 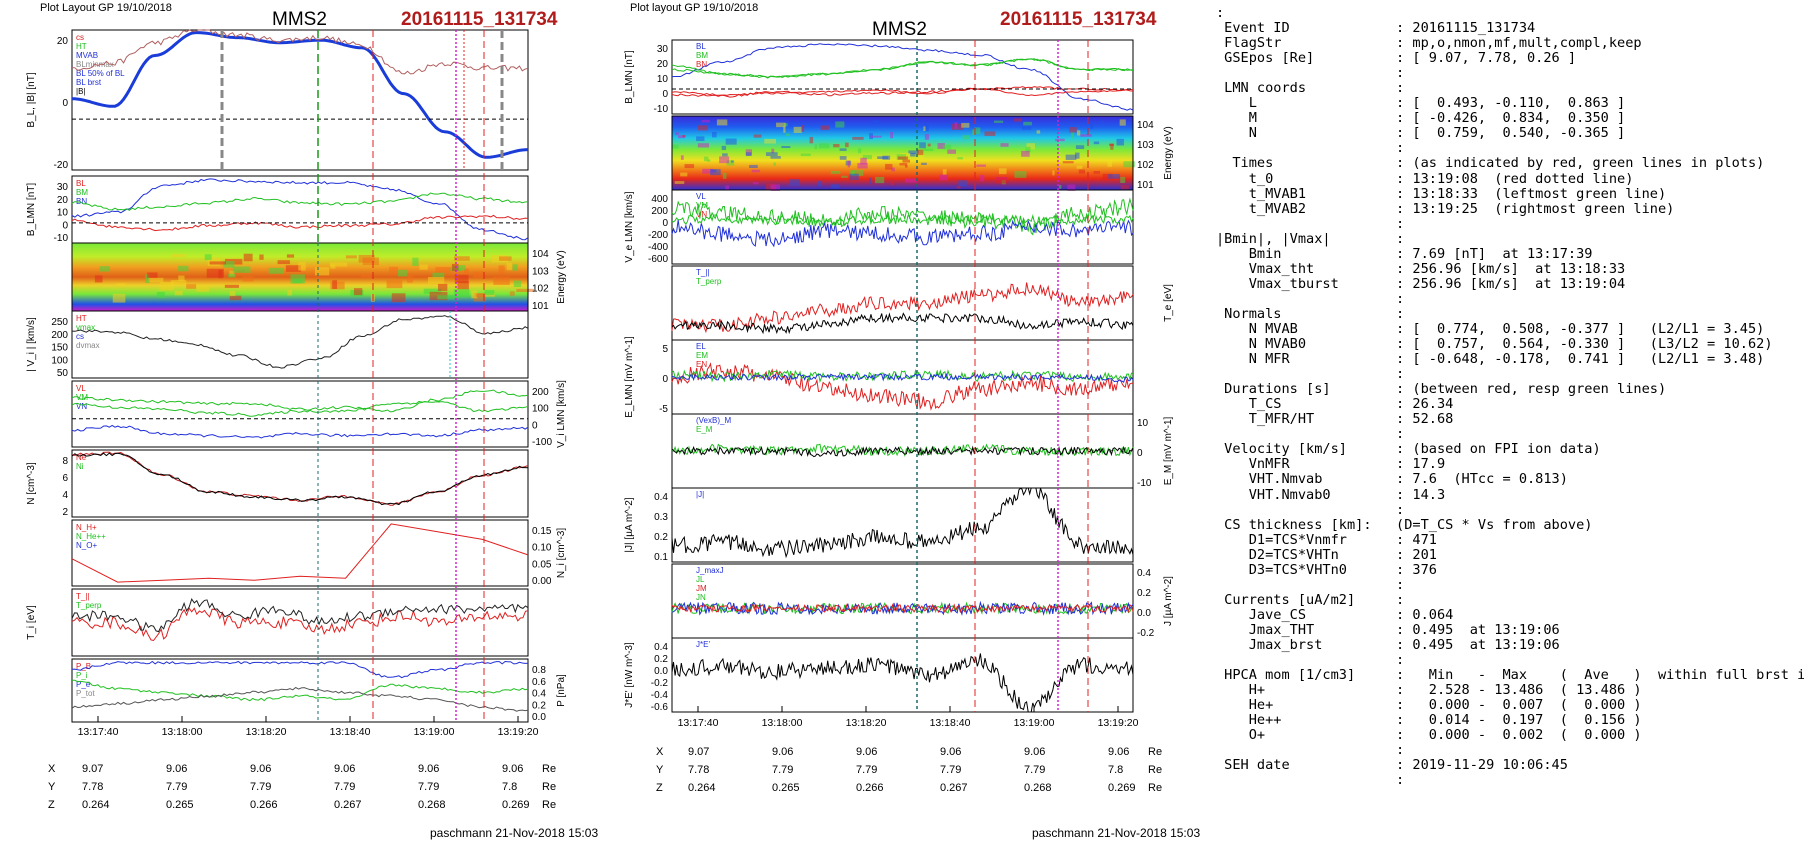 I want to click on mid-tick-label: 20, so click(x=663, y=64).